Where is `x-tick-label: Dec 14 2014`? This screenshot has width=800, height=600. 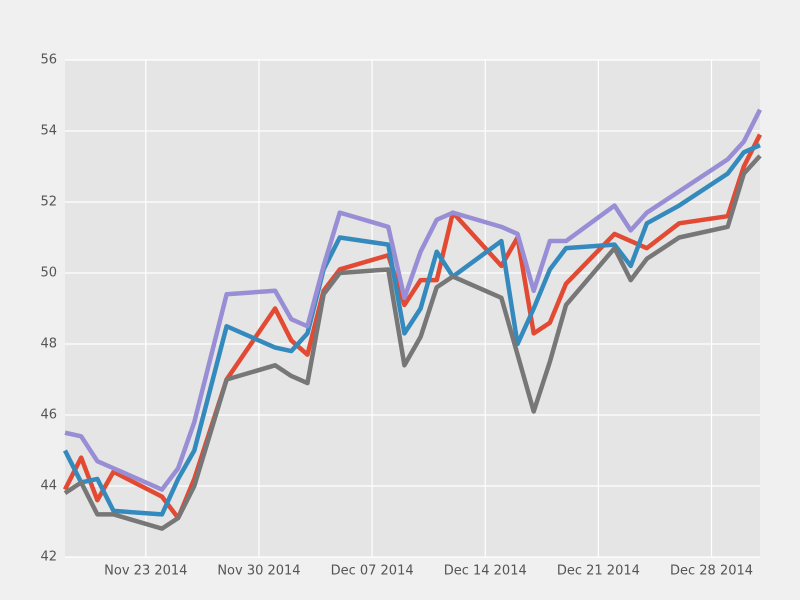
x-tick-label: Dec 14 2014 is located at coordinates (485, 571).